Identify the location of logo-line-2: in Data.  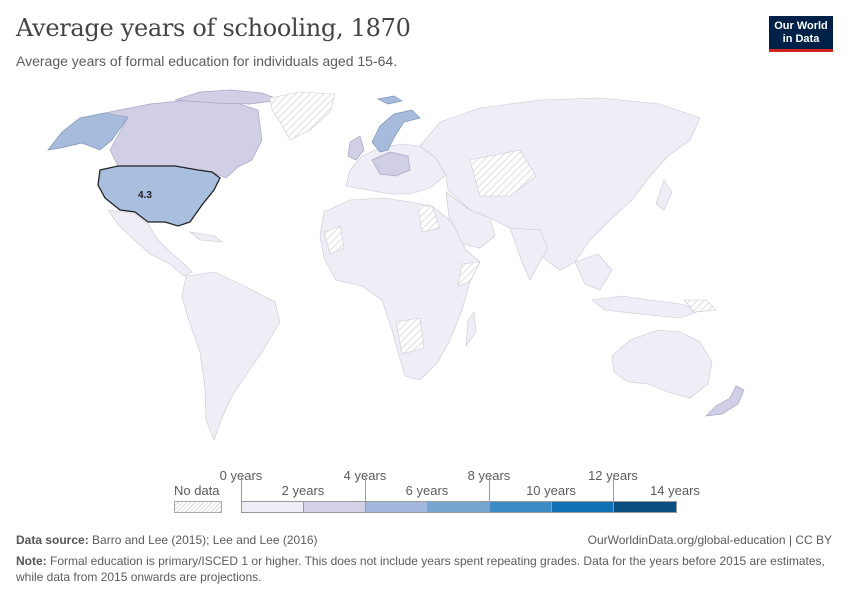
(801, 39).